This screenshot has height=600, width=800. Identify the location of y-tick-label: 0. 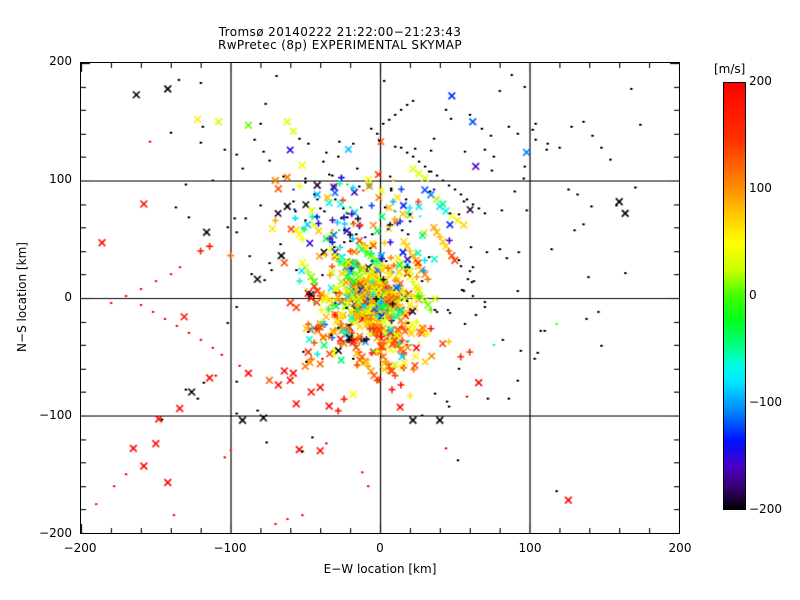
(68, 297).